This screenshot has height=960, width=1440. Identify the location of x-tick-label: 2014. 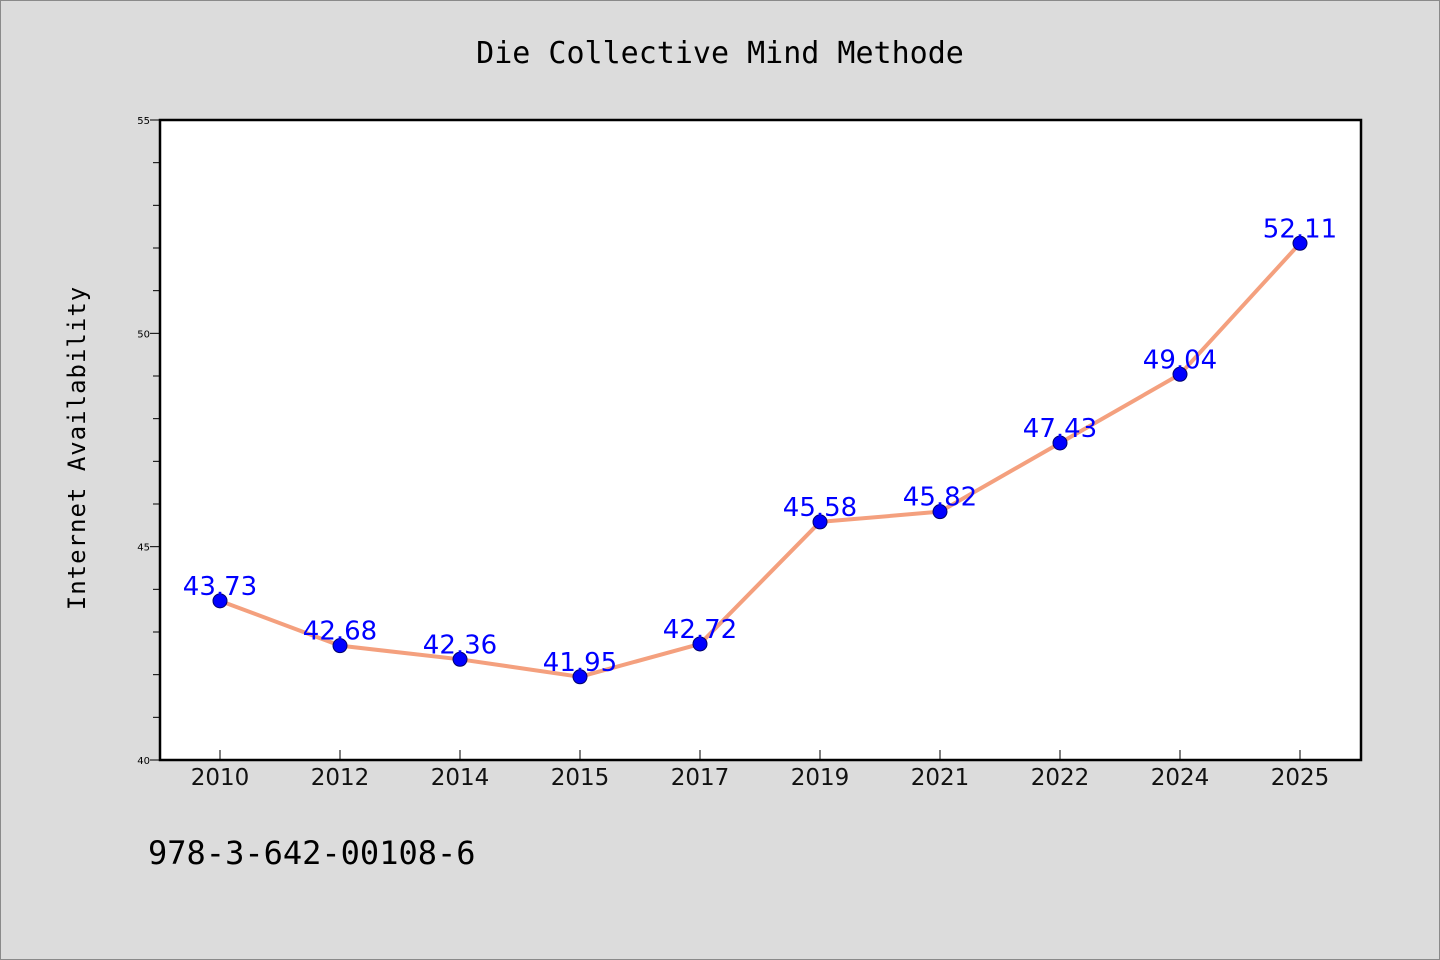
(460, 778).